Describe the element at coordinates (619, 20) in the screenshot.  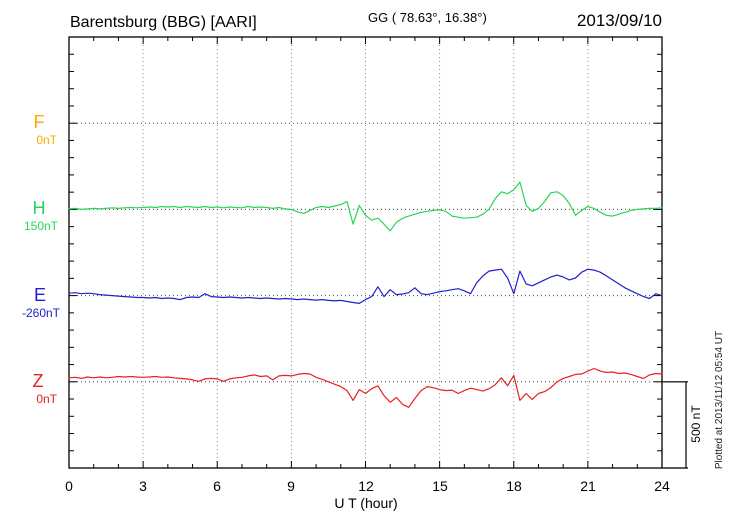
I see `plot-date: 2013/09/10` at that location.